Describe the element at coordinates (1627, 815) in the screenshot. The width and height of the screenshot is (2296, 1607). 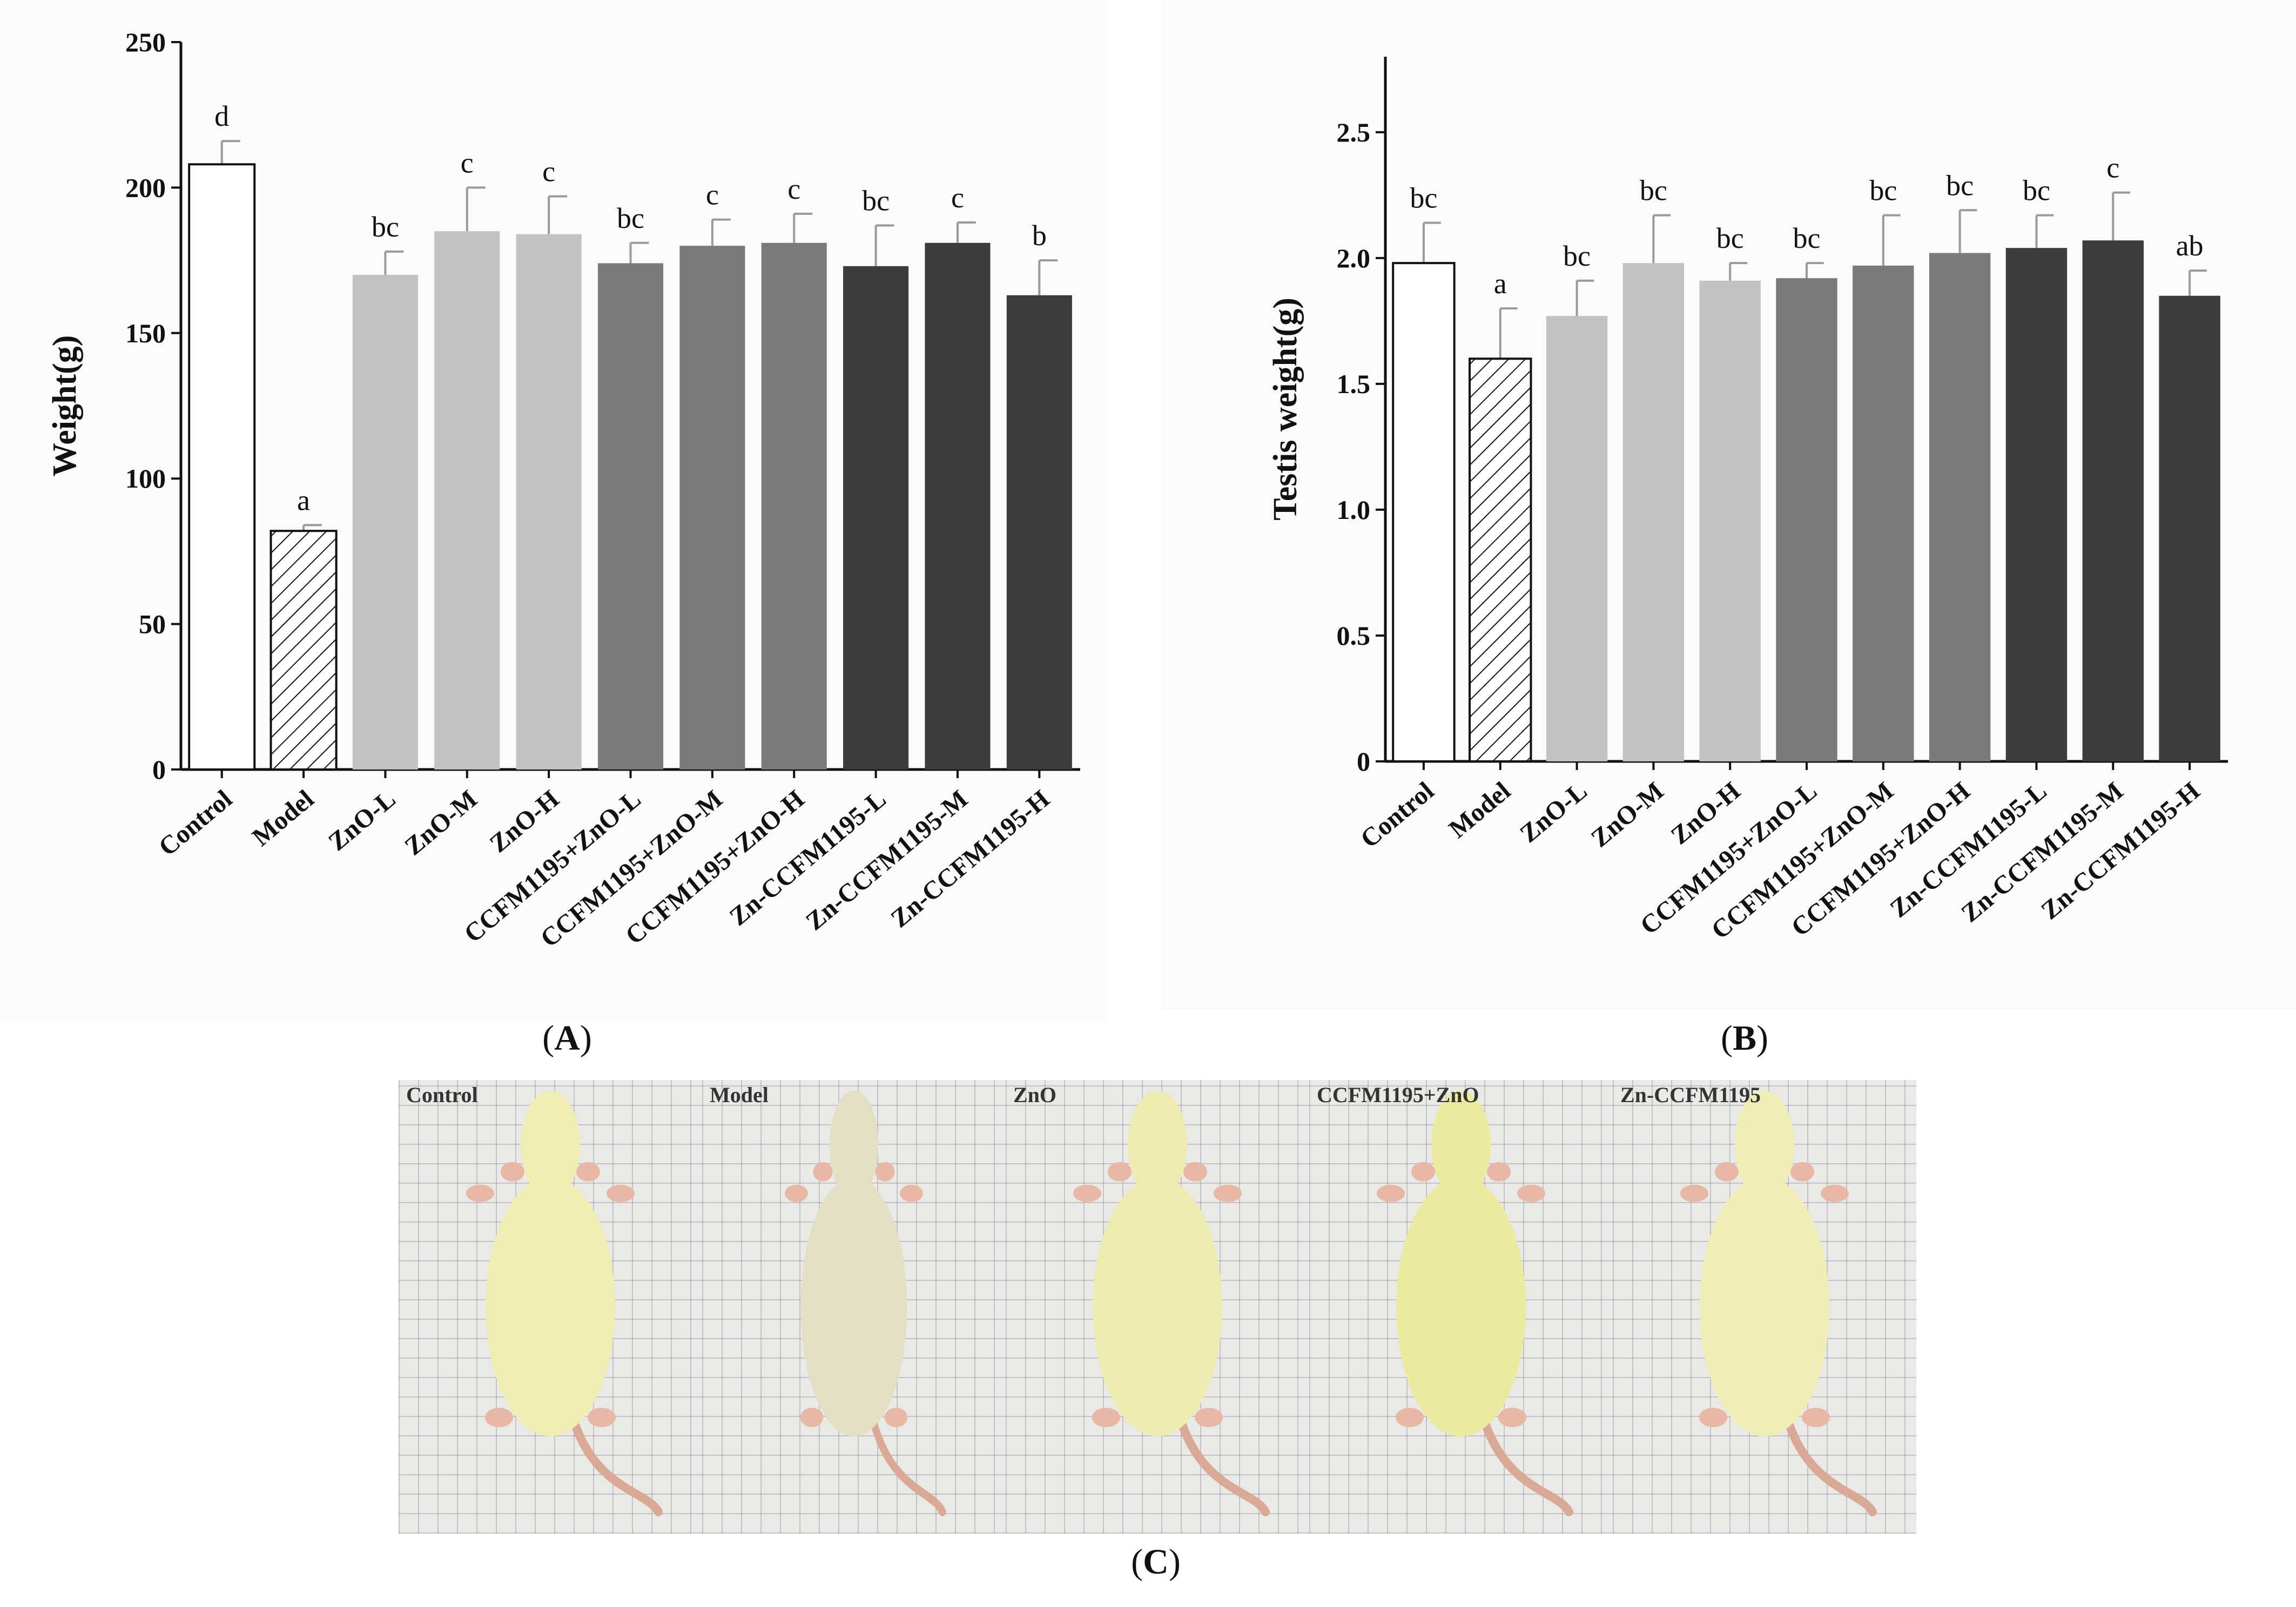
I see `x-tick-label: ZnO-M` at that location.